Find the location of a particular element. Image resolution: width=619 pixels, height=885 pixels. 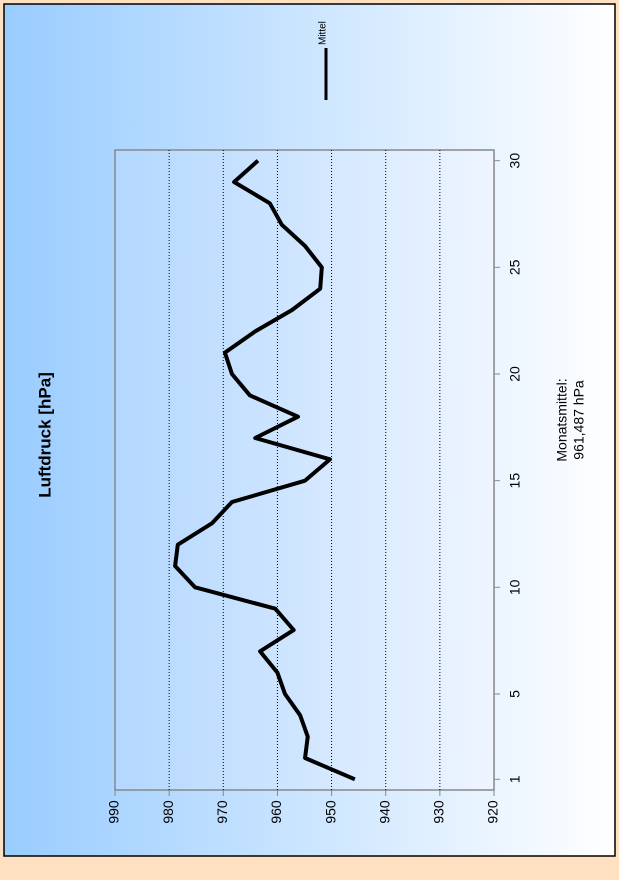

y-tick-label: 980 is located at coordinates (168, 812).